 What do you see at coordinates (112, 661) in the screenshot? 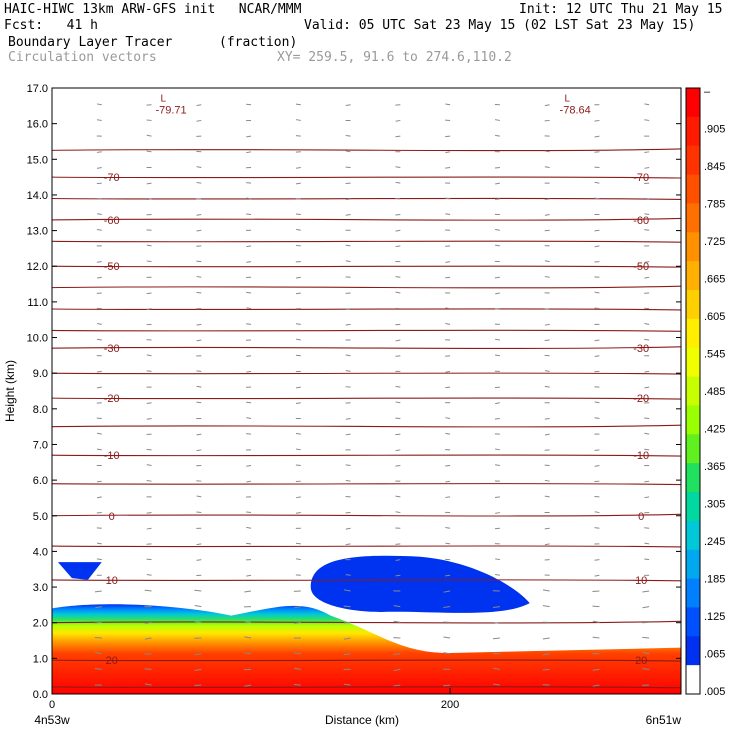
I see `contour-label: 20` at bounding box center [112, 661].